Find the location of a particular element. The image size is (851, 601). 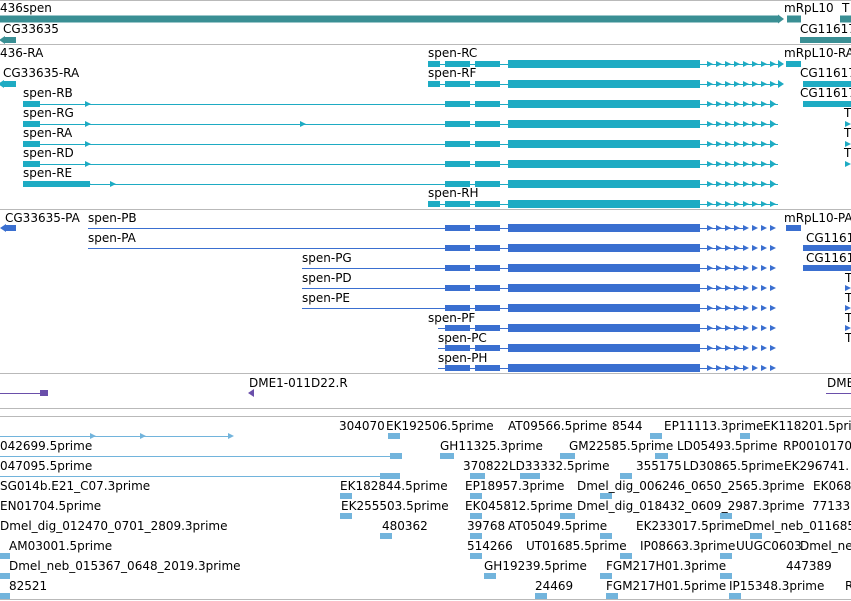

cds-label: spen-PB is located at coordinates (112, 218).